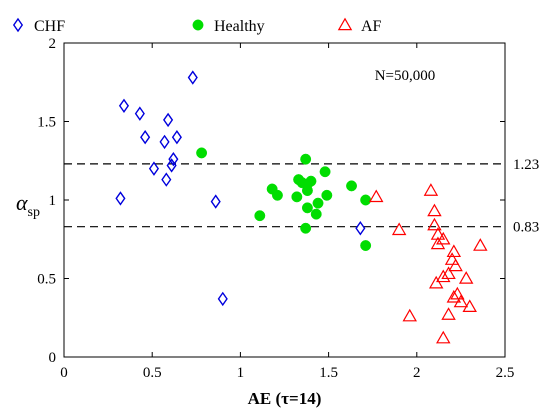 Image resolution: width=550 pixels, height=414 pixels. What do you see at coordinates (526, 196) in the screenshot?
I see `reference-line-labels: 1.23 0.83` at bounding box center [526, 196].